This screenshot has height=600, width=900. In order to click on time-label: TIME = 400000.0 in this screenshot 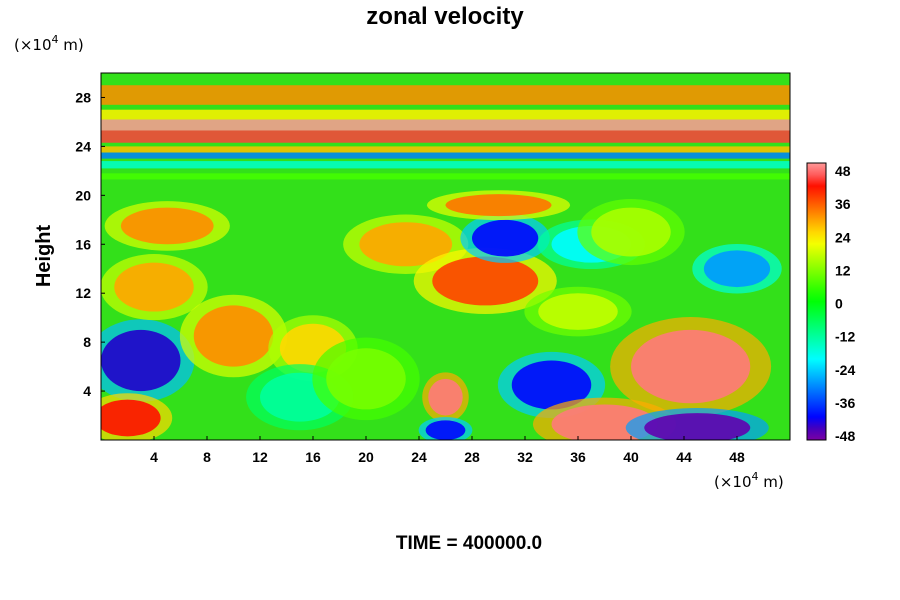, I will do `click(469, 543)`.